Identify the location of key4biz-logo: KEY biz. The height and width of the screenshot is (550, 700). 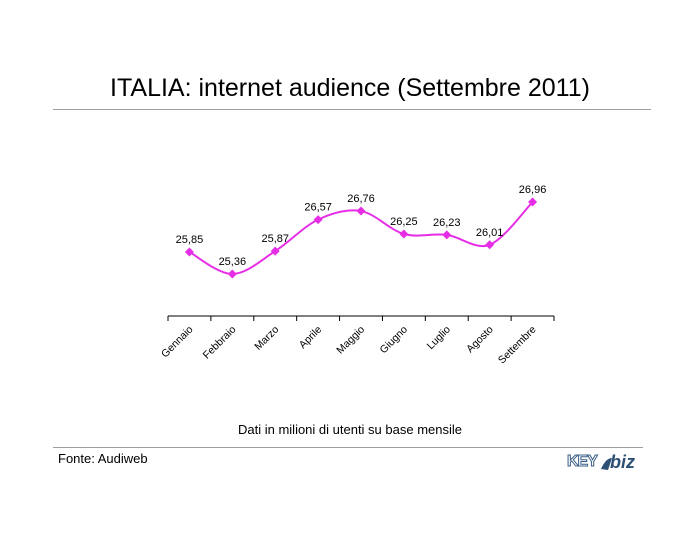
(607, 463).